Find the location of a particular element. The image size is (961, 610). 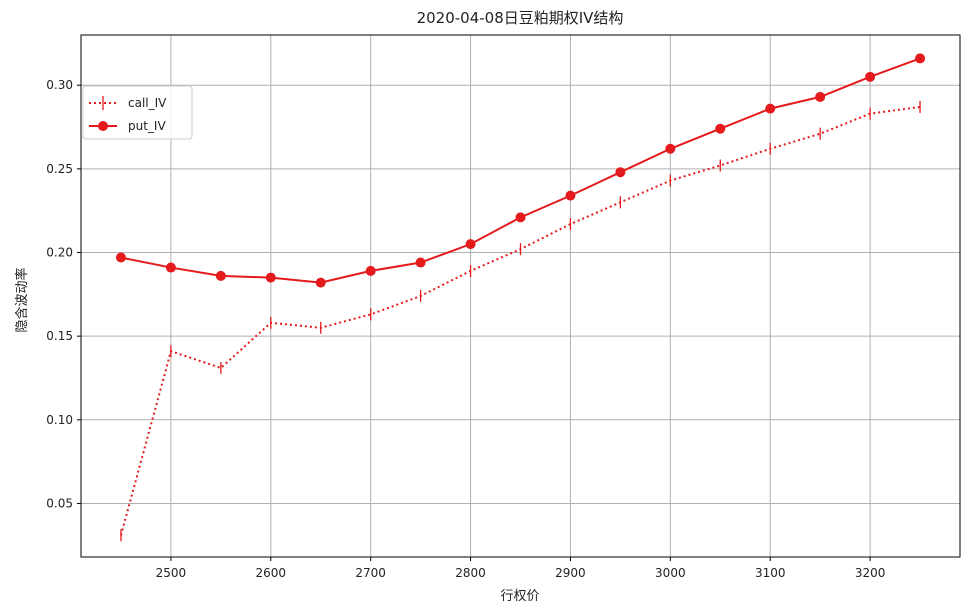

legend-put-label: put_IV is located at coordinates (147, 126).